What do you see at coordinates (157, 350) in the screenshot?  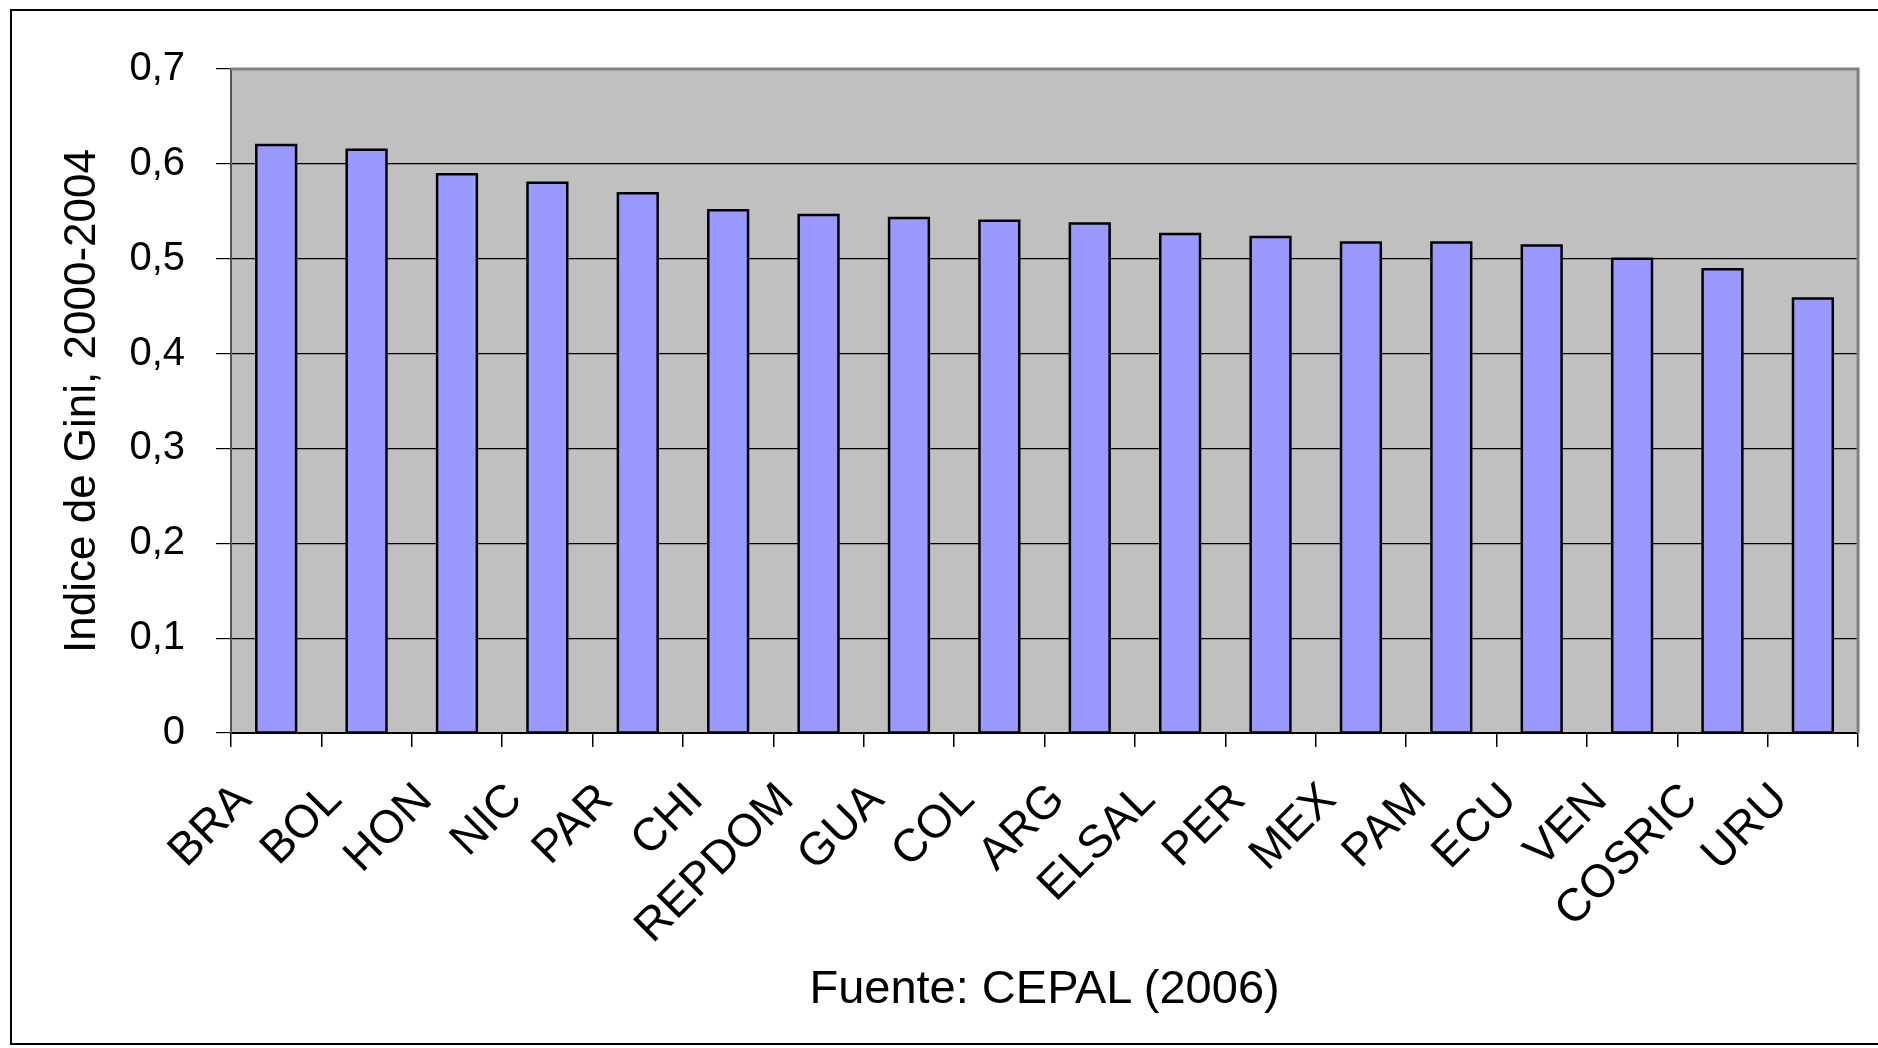 I see `y-tick-label: 0,4` at bounding box center [157, 350].